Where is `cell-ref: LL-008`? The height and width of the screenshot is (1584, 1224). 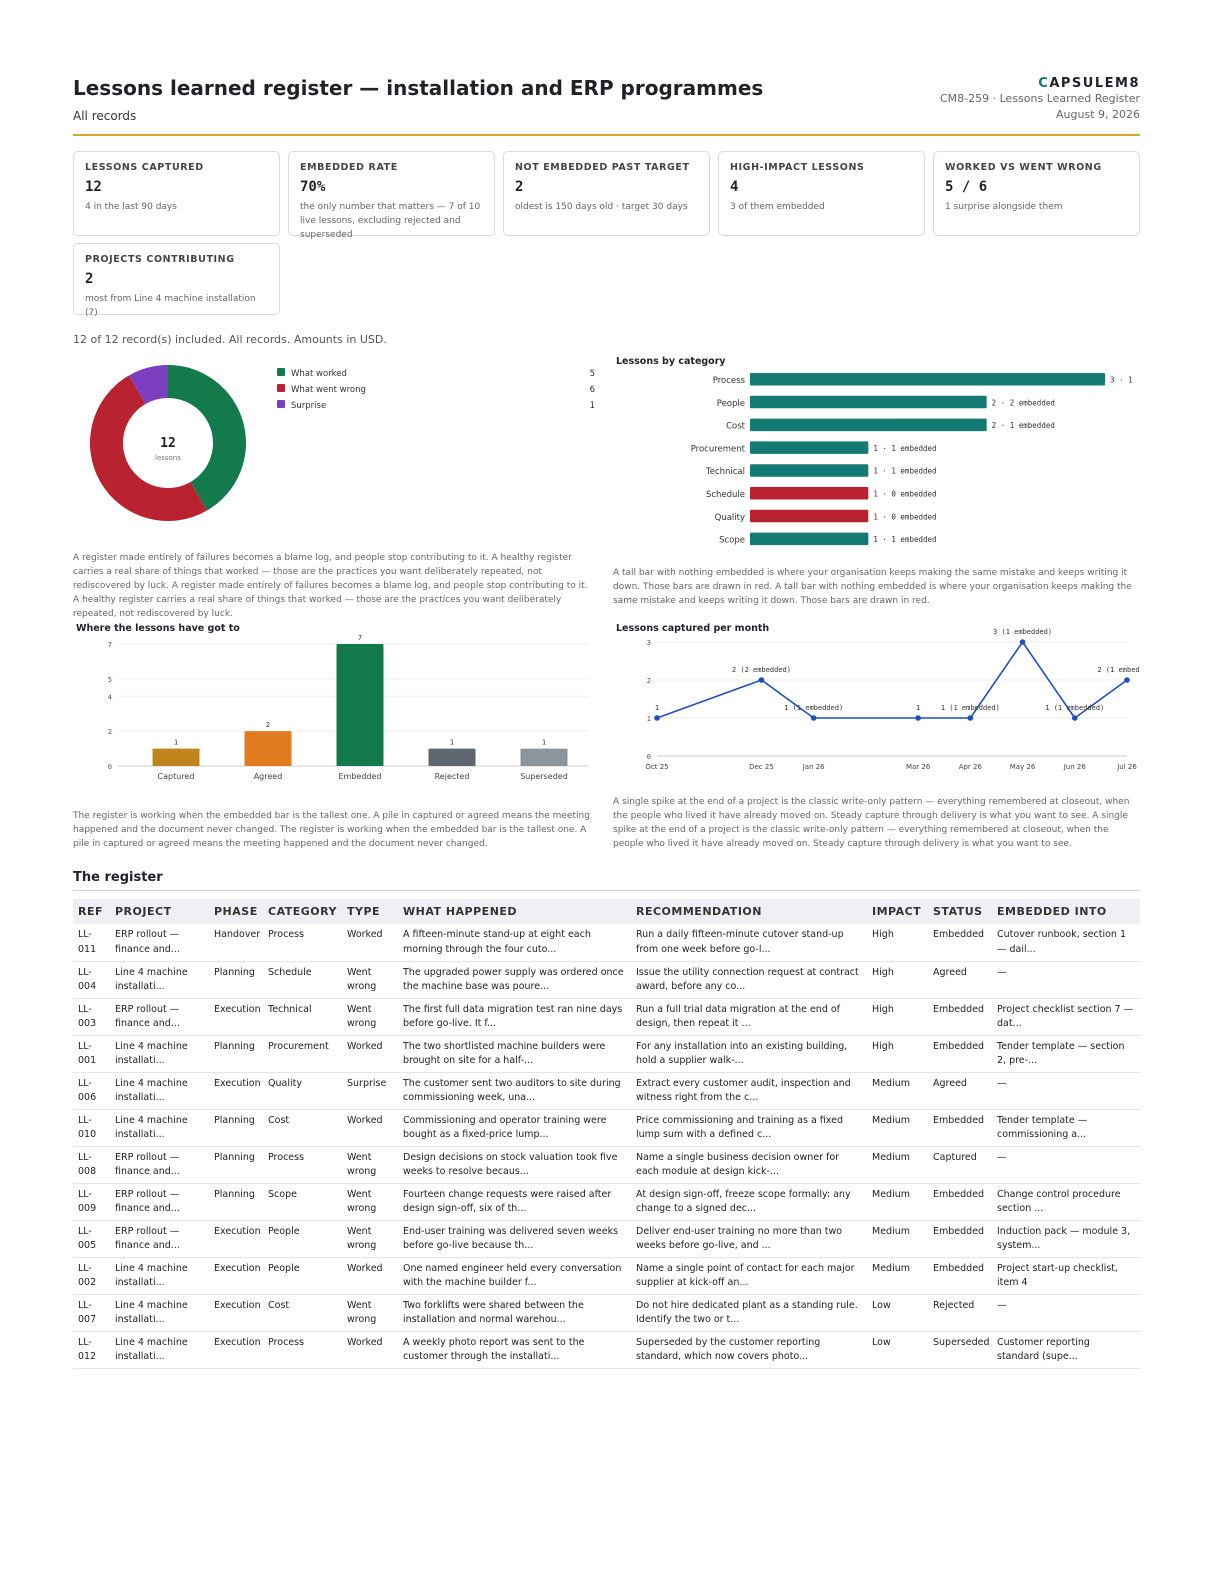 cell-ref: LL-008 is located at coordinates (91, 1165).